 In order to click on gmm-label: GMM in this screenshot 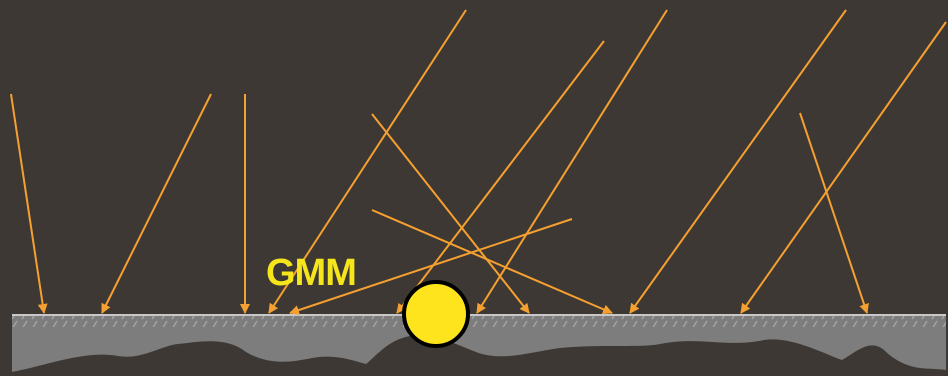, I will do `click(311, 273)`.